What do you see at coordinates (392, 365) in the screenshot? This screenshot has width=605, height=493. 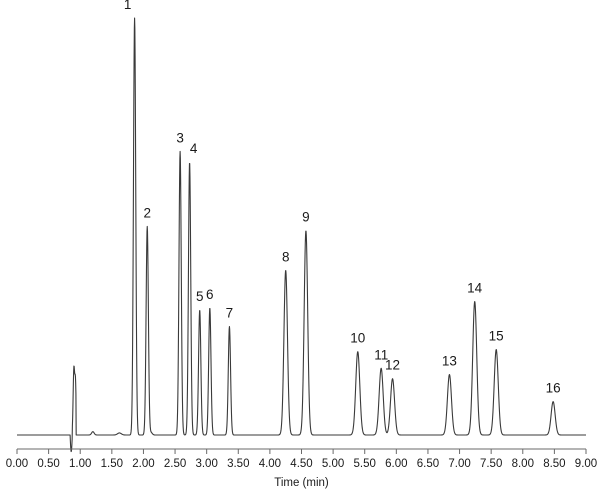 I see `peak-label-12: 12` at bounding box center [392, 365].